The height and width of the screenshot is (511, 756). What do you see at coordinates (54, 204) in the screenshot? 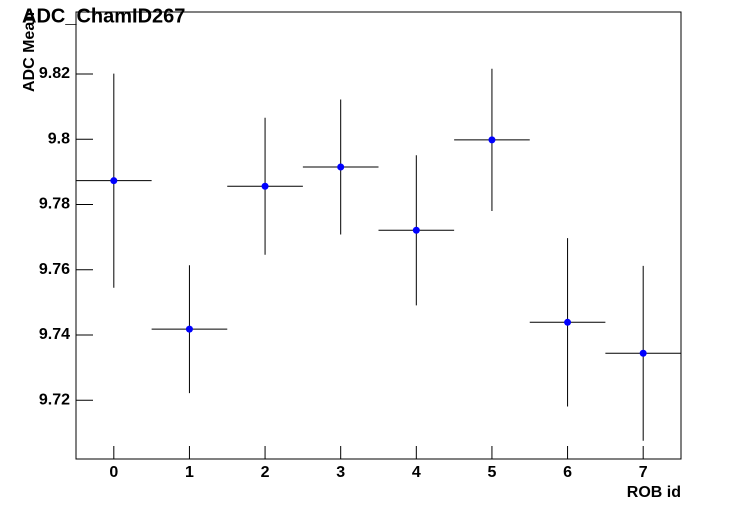
I see `y-tick-label: 9.78` at bounding box center [54, 204].